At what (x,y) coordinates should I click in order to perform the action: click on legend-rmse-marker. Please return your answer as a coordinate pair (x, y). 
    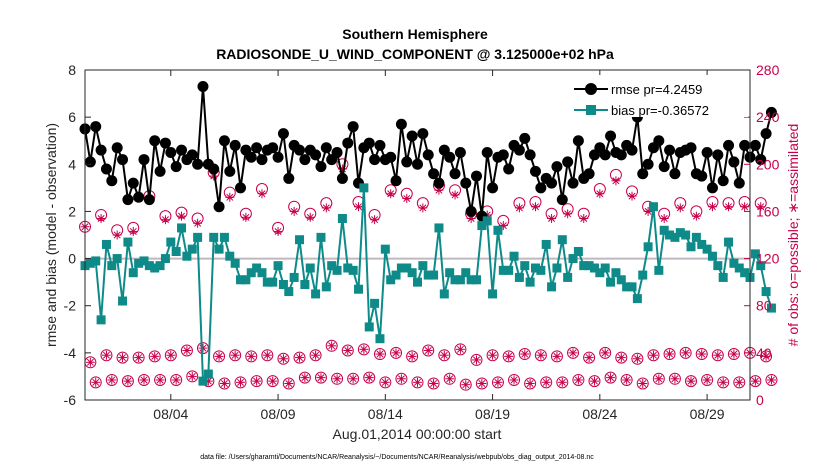
    Looking at the image, I should click on (591, 89).